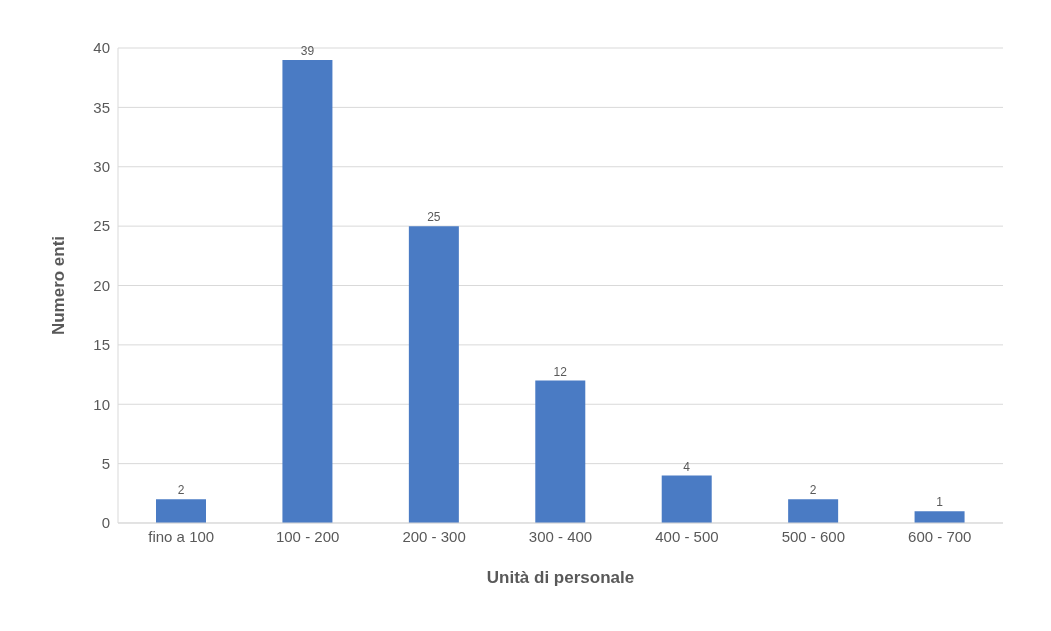 This screenshot has width=1051, height=631. Describe the element at coordinates (560, 536) in the screenshot. I see `x-tick-label: 300 - 400` at that location.